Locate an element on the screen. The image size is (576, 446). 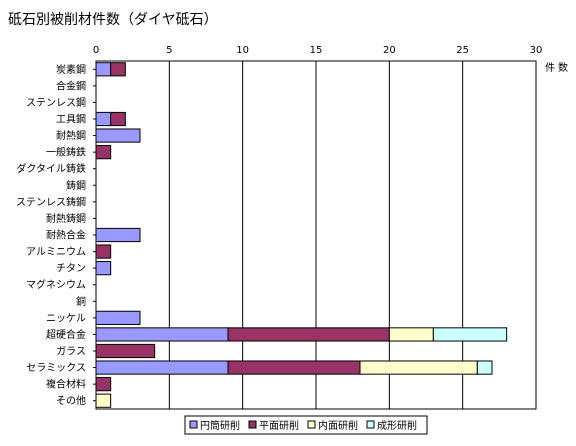
category-label: 銅 is located at coordinates (81, 301).